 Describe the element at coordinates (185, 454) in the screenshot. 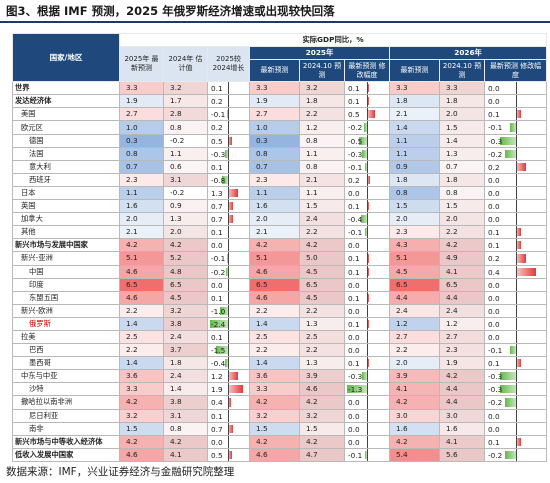

I see `value-cell: 4.1` at that location.